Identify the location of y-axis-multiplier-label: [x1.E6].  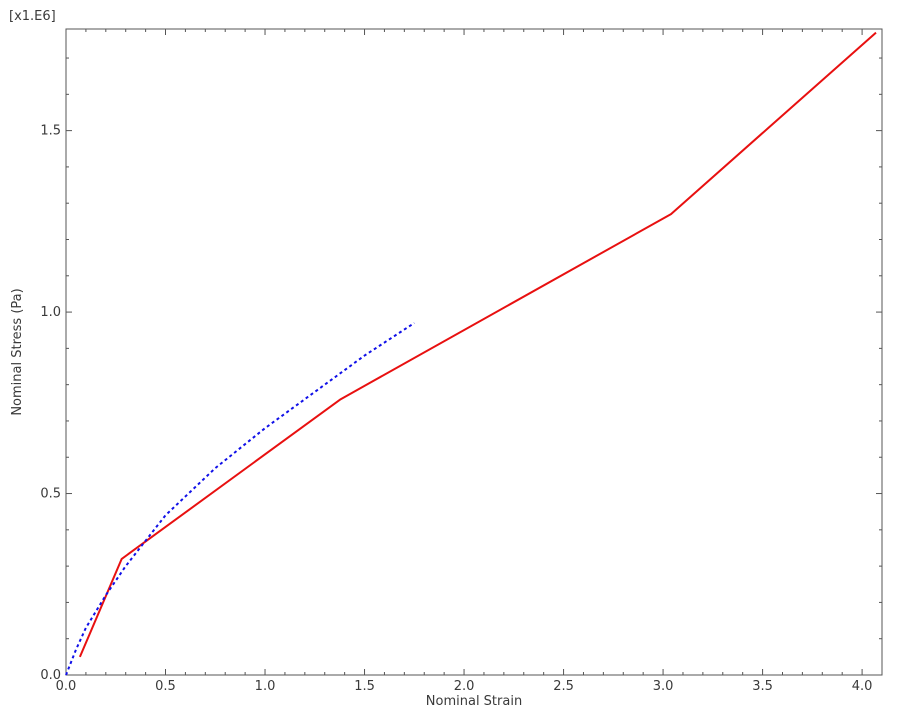
(32, 16).